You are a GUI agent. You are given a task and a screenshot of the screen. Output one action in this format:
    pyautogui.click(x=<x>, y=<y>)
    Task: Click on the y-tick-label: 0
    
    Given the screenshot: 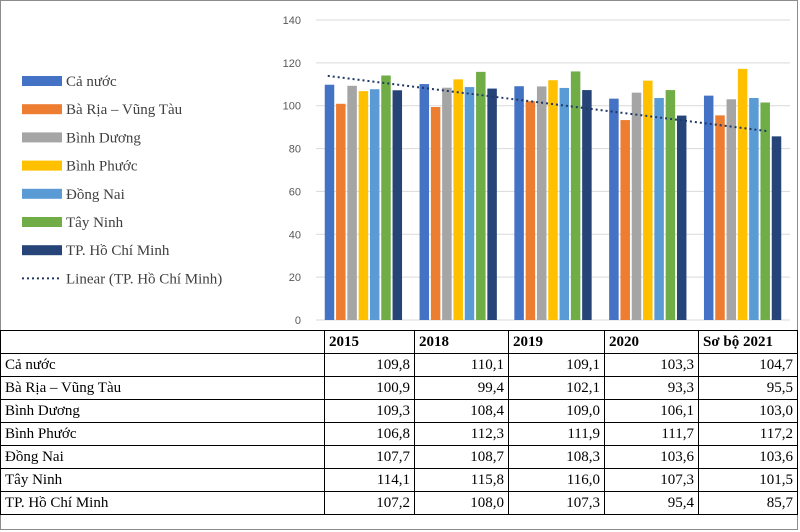 What is the action you would take?
    pyautogui.click(x=298, y=321)
    